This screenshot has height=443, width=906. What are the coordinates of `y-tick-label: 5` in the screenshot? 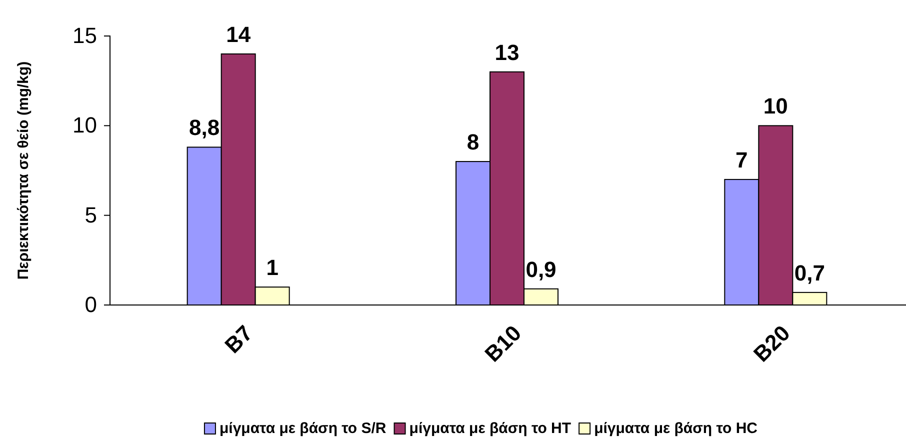 It's located at (90, 215).